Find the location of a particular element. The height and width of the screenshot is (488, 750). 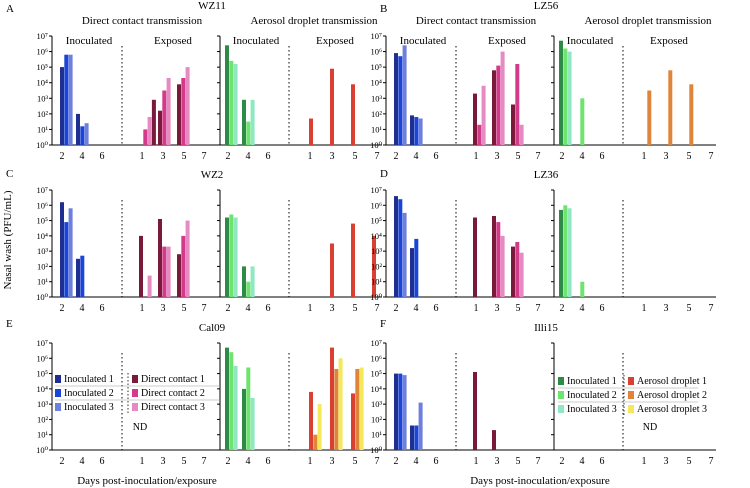

y-tick-label: 10⁷ is located at coordinates (43, 343).